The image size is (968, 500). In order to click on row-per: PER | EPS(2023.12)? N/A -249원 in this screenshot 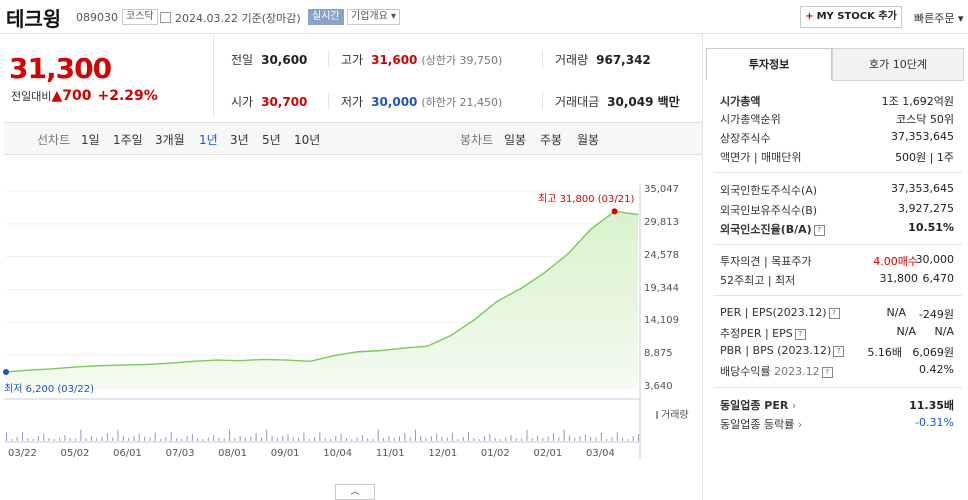, I will do `click(837, 313)`.